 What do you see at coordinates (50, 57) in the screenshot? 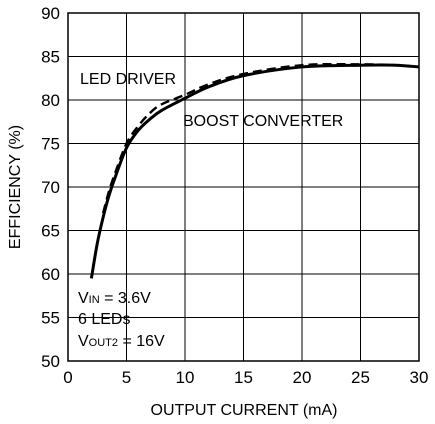
I see `y-tick-label: 85` at bounding box center [50, 57].